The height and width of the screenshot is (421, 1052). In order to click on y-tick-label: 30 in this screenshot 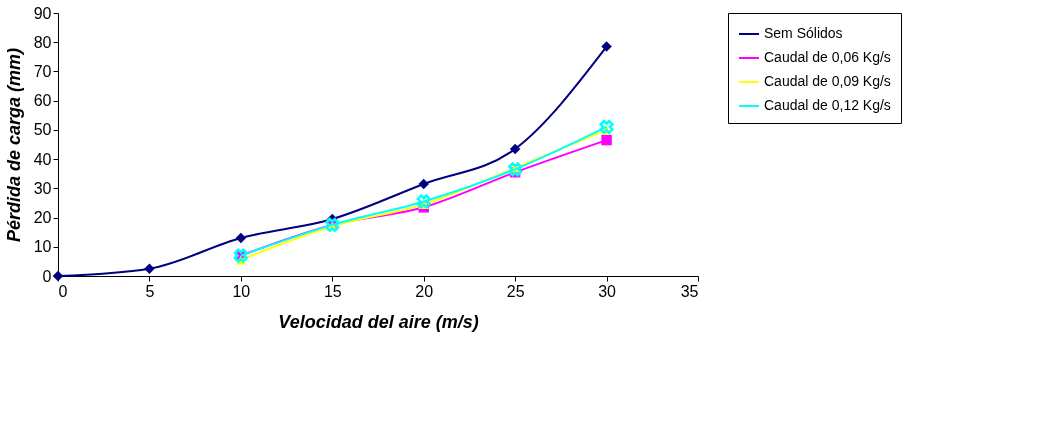, I will do `click(42, 188)`.